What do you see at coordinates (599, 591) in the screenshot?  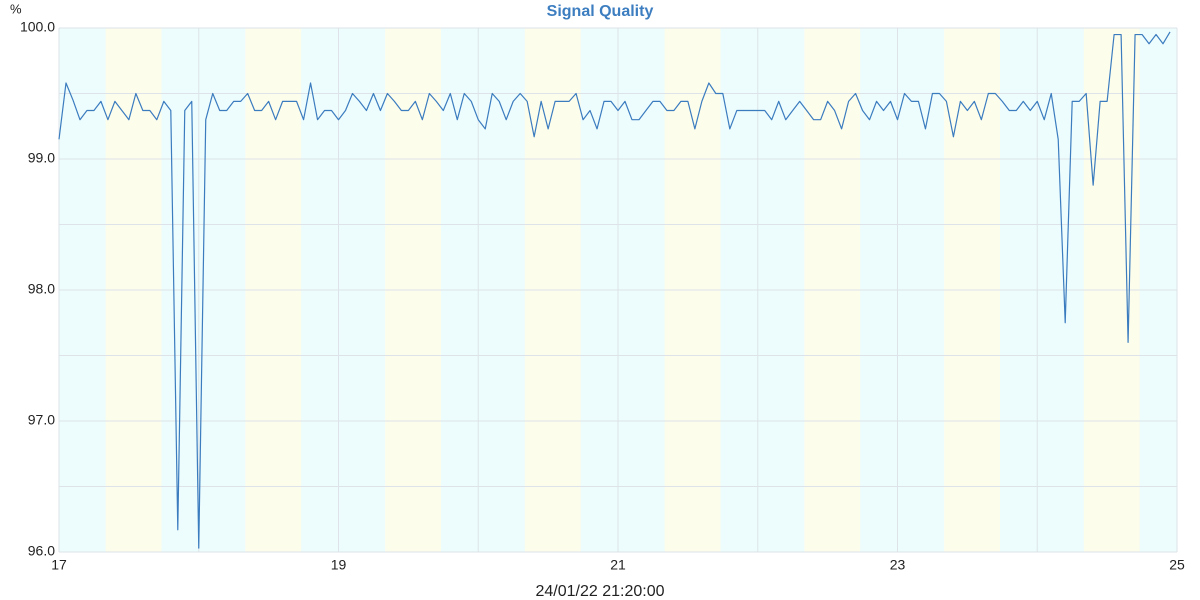 I see `x-axis-label: 24/01/22 21:20:00` at bounding box center [599, 591].